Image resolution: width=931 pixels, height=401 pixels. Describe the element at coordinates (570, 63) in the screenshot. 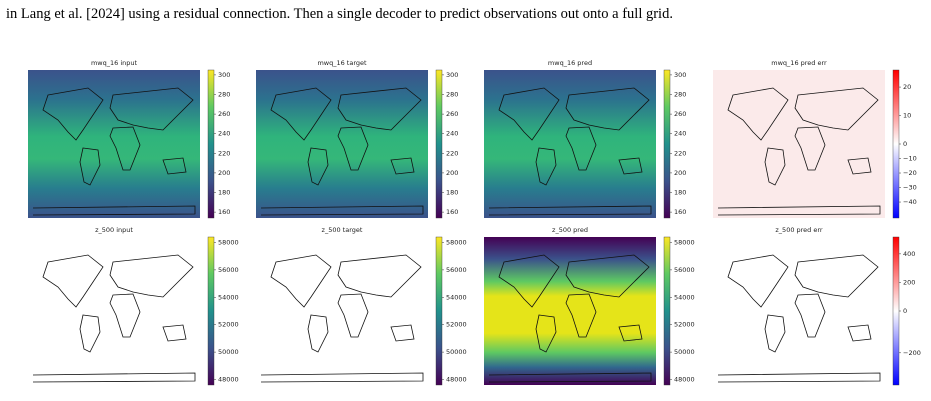

I see `panel-title: mwq_16 pred` at that location.